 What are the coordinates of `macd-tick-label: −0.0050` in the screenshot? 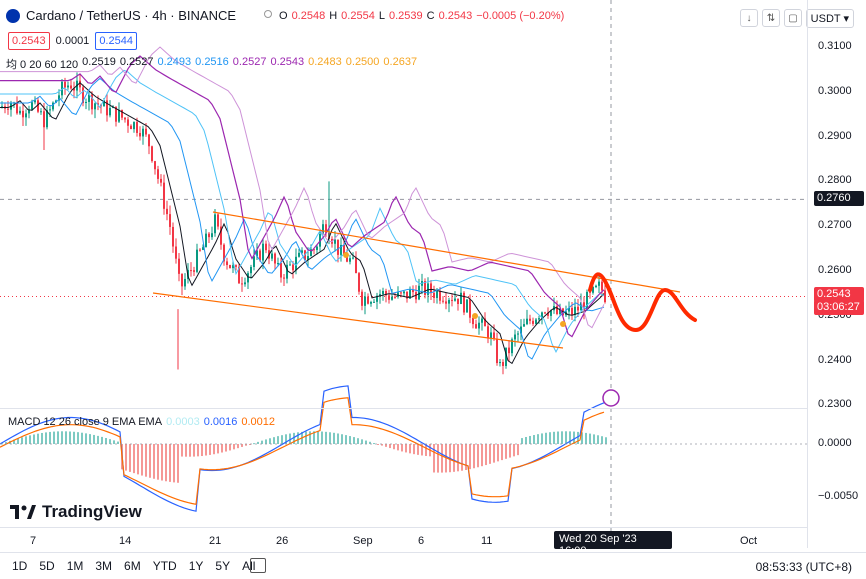 It's located at (838, 496).